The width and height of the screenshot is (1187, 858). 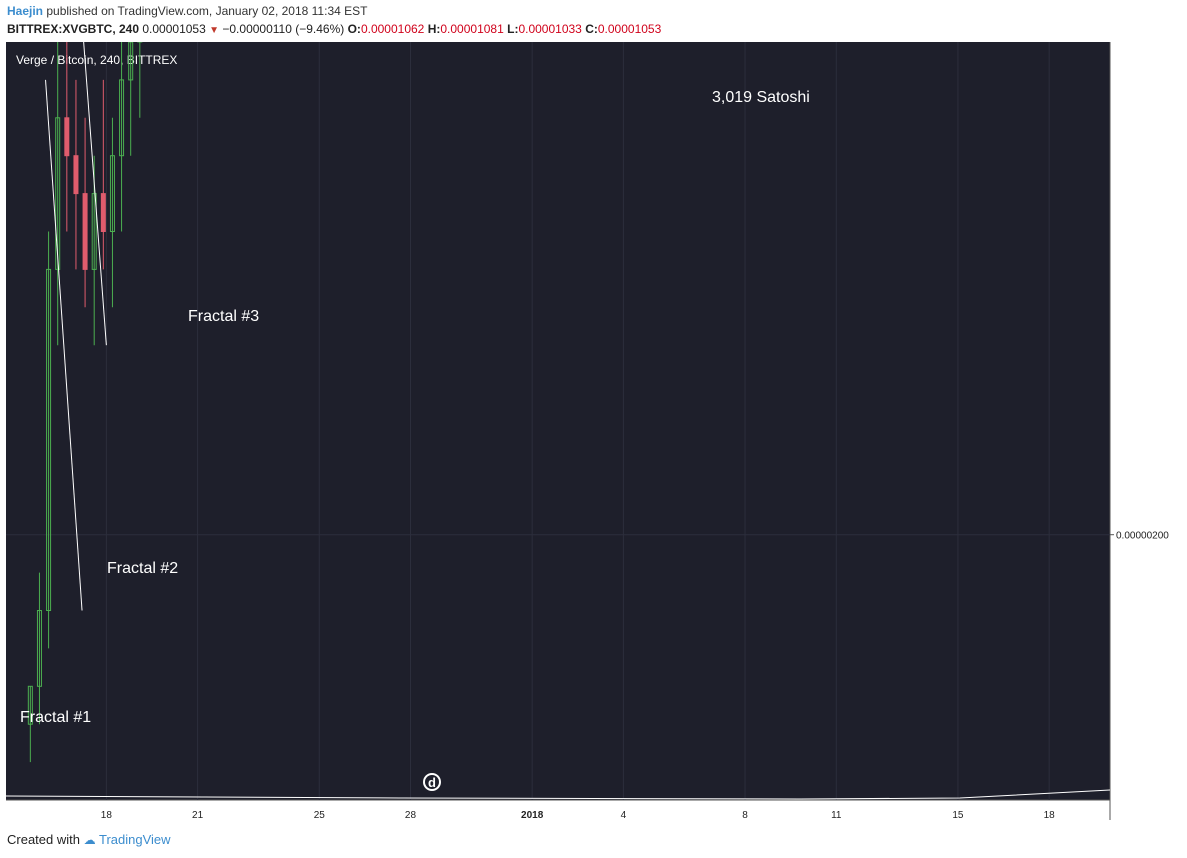 What do you see at coordinates (836, 815) in the screenshot?
I see `x-tick-label-7: 11` at bounding box center [836, 815].